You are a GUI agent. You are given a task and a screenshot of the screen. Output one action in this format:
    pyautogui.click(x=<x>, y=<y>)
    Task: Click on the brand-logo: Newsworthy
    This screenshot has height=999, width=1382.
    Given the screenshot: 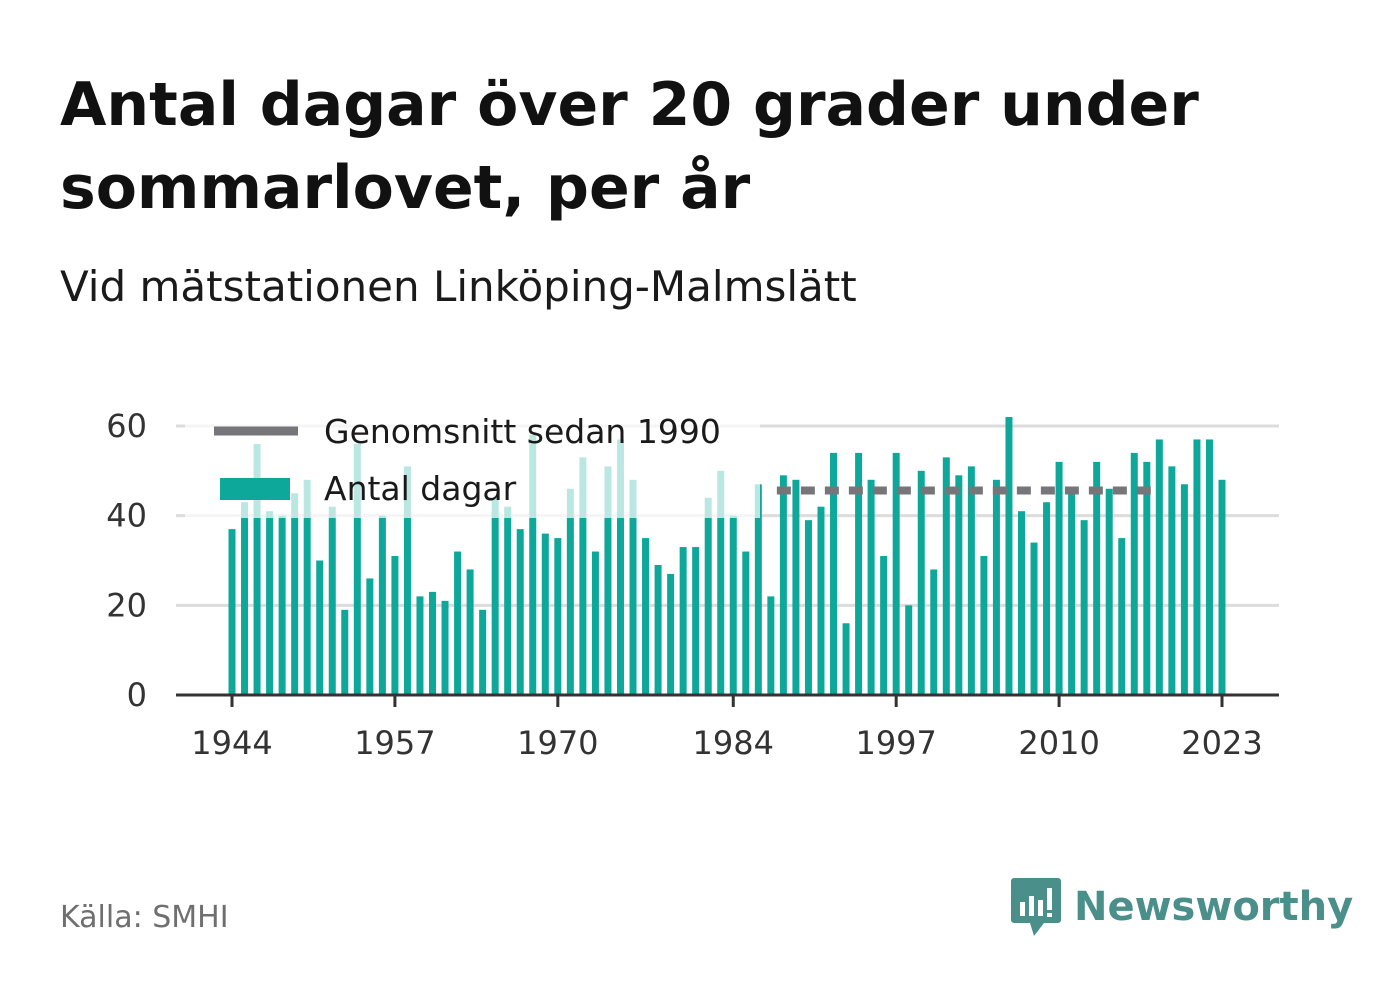 What is the action you would take?
    pyautogui.click(x=1181, y=907)
    